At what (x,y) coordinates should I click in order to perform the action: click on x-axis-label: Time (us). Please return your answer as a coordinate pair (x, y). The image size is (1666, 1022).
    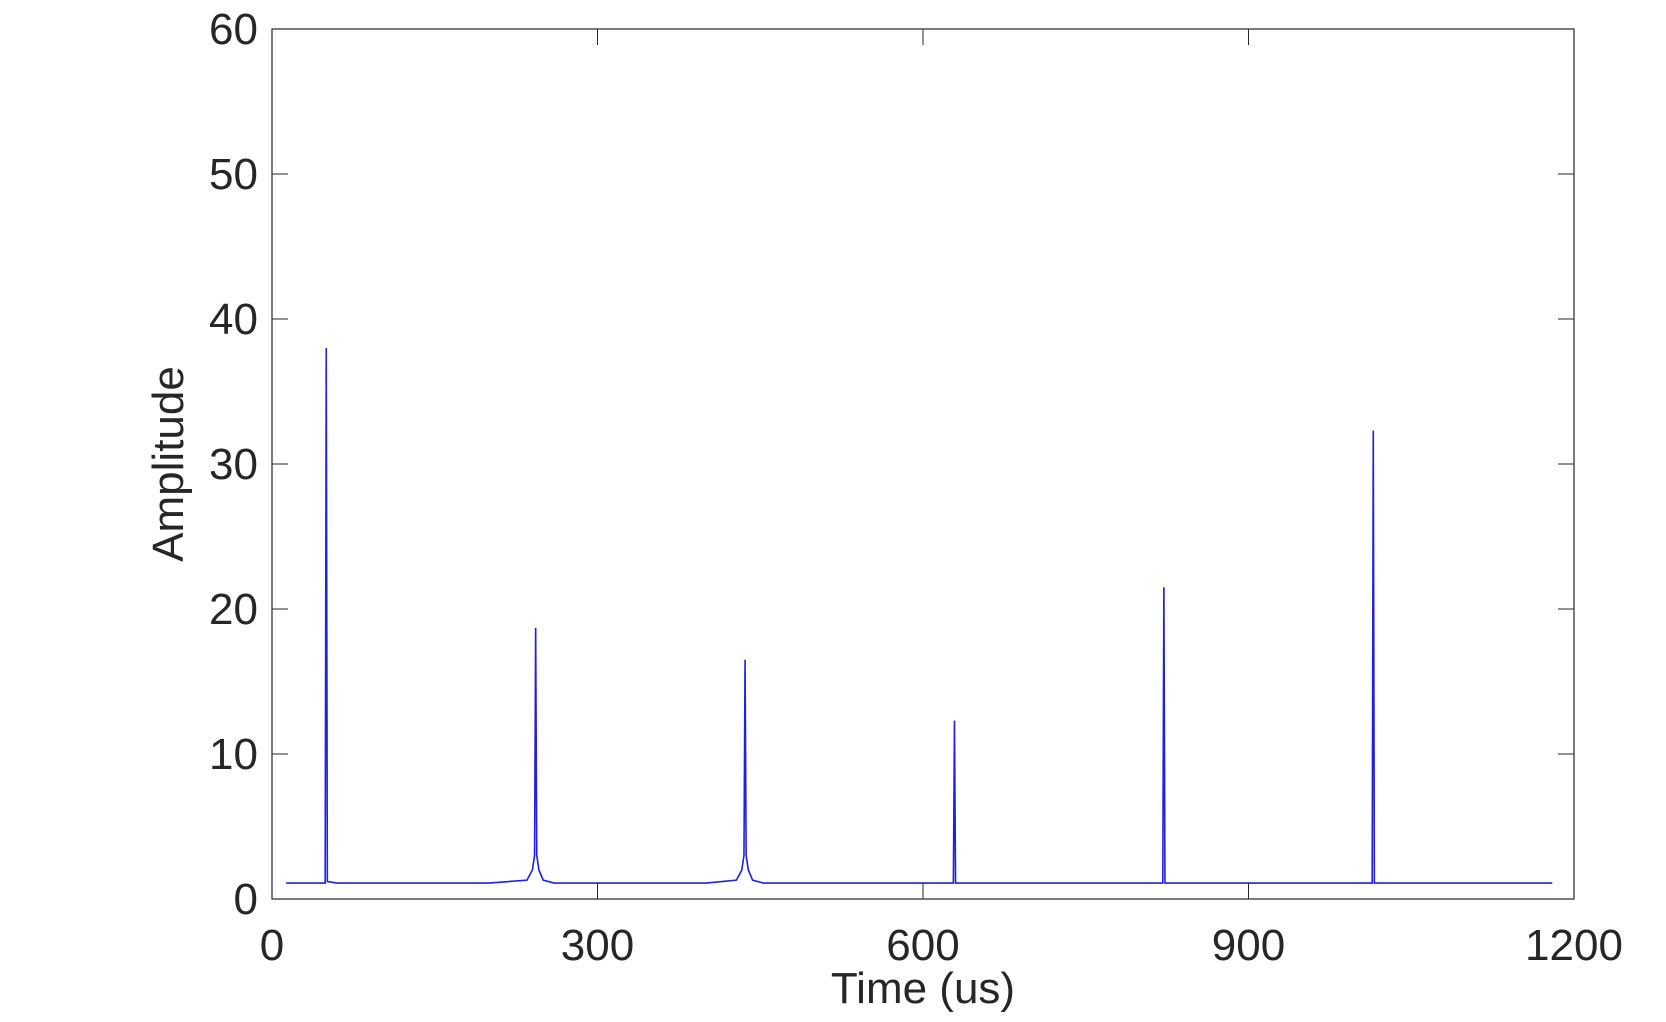
    Looking at the image, I should click on (923, 988).